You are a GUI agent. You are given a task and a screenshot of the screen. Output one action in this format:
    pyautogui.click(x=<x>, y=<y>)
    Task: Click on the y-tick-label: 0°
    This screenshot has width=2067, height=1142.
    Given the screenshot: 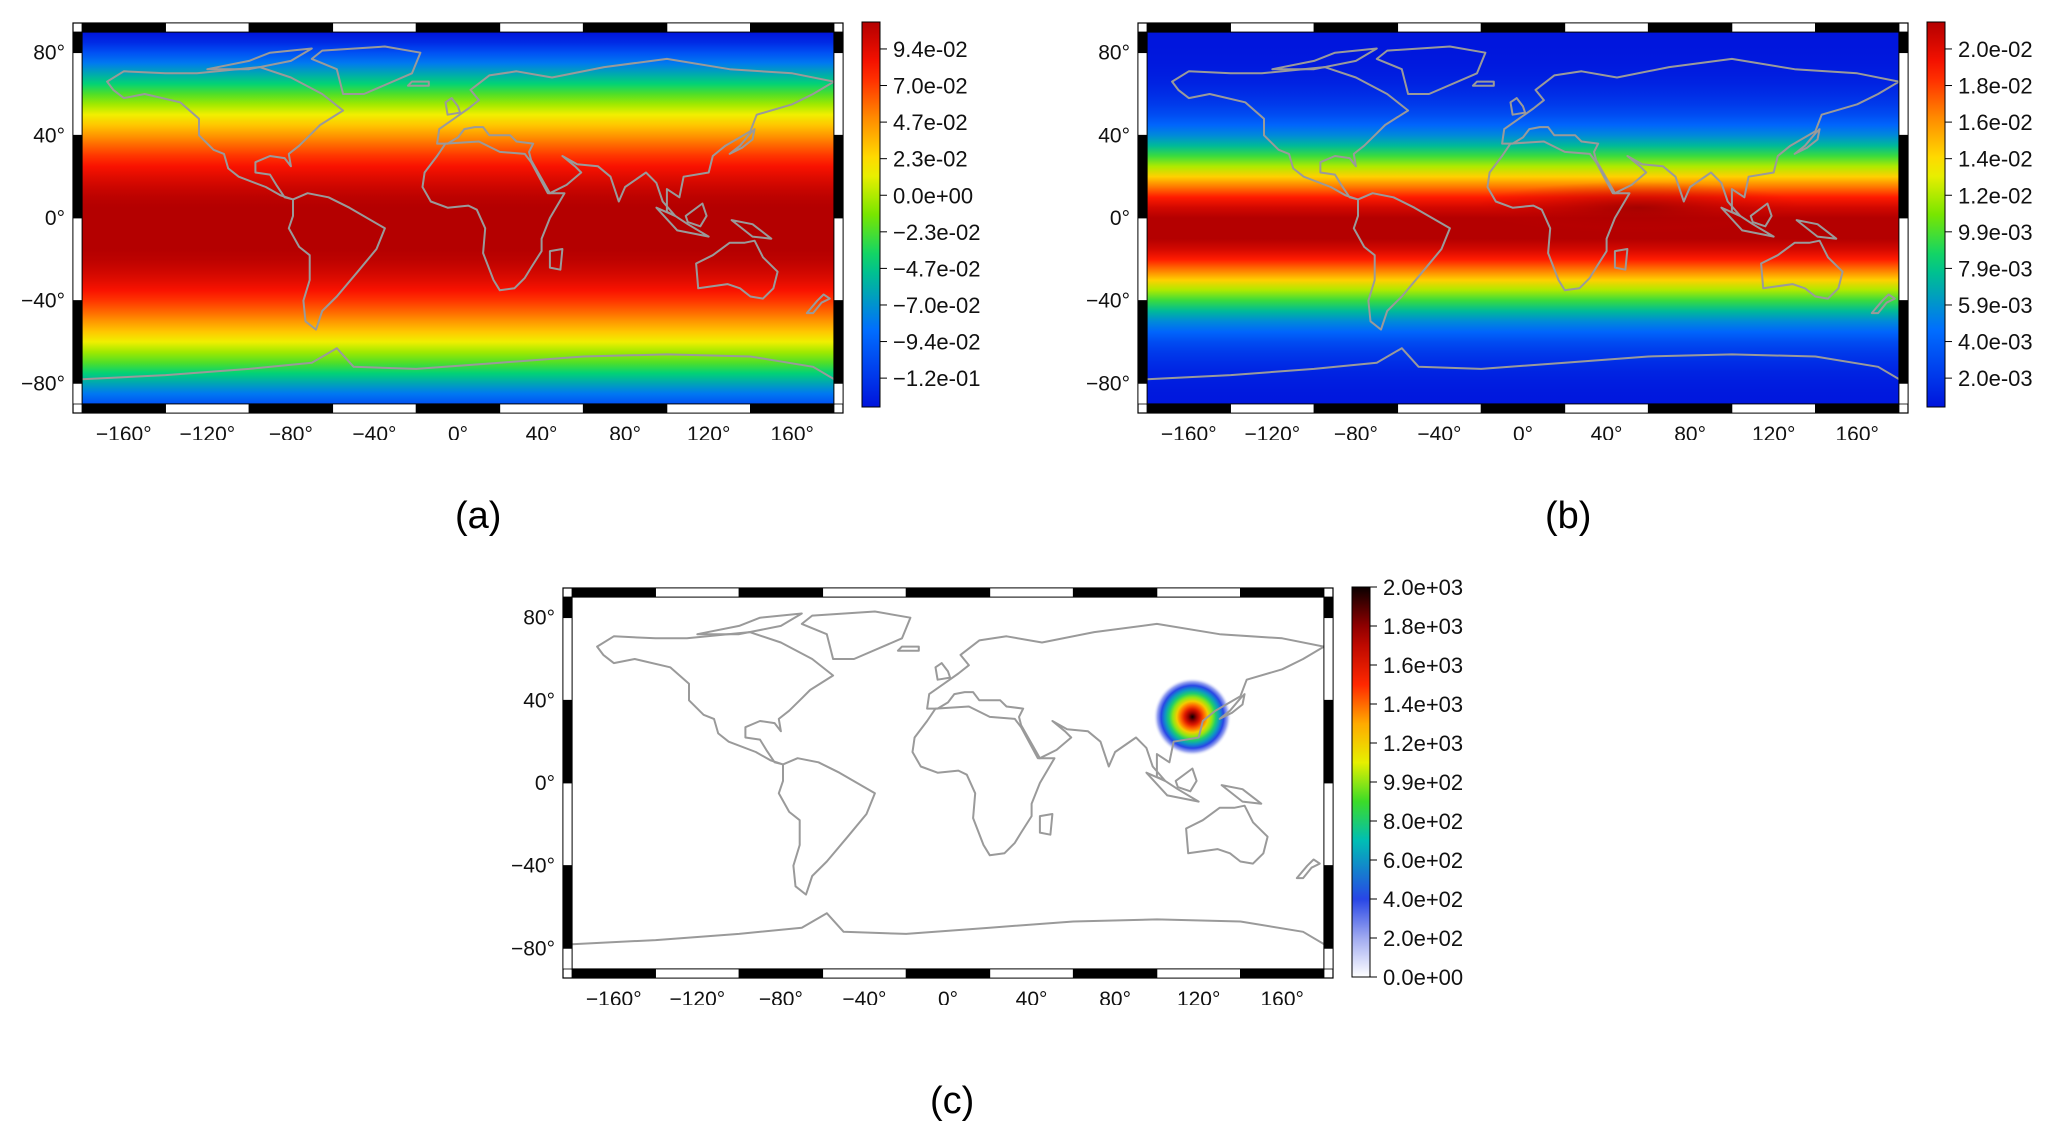 What is the action you would take?
    pyautogui.click(x=55, y=218)
    